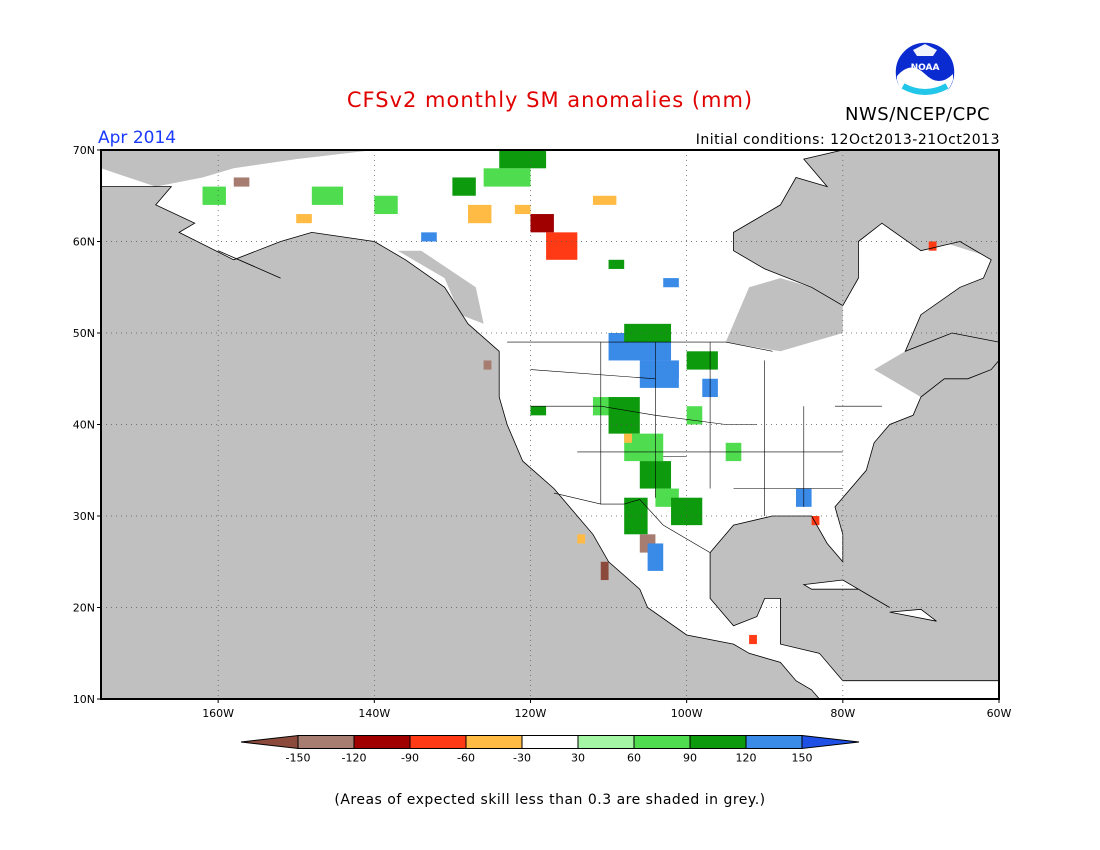  Describe the element at coordinates (550, 100) in the screenshot. I see `map-title: CFSv2 monthly SM anomalies (mm)` at that location.